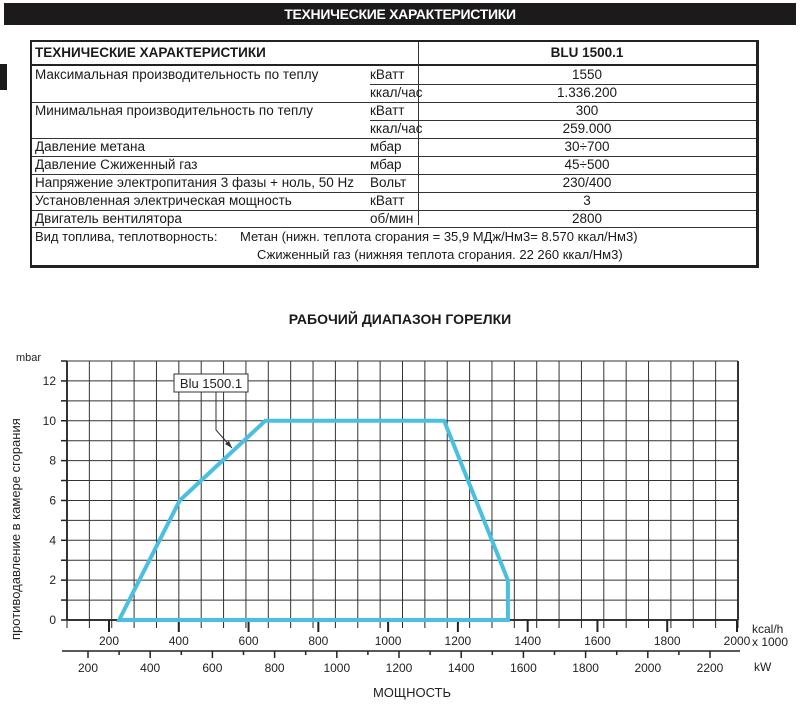 This screenshot has height=713, width=800. What do you see at coordinates (587, 52) in the screenshot?
I see `spec-header-model: BLU 1500.1` at bounding box center [587, 52].